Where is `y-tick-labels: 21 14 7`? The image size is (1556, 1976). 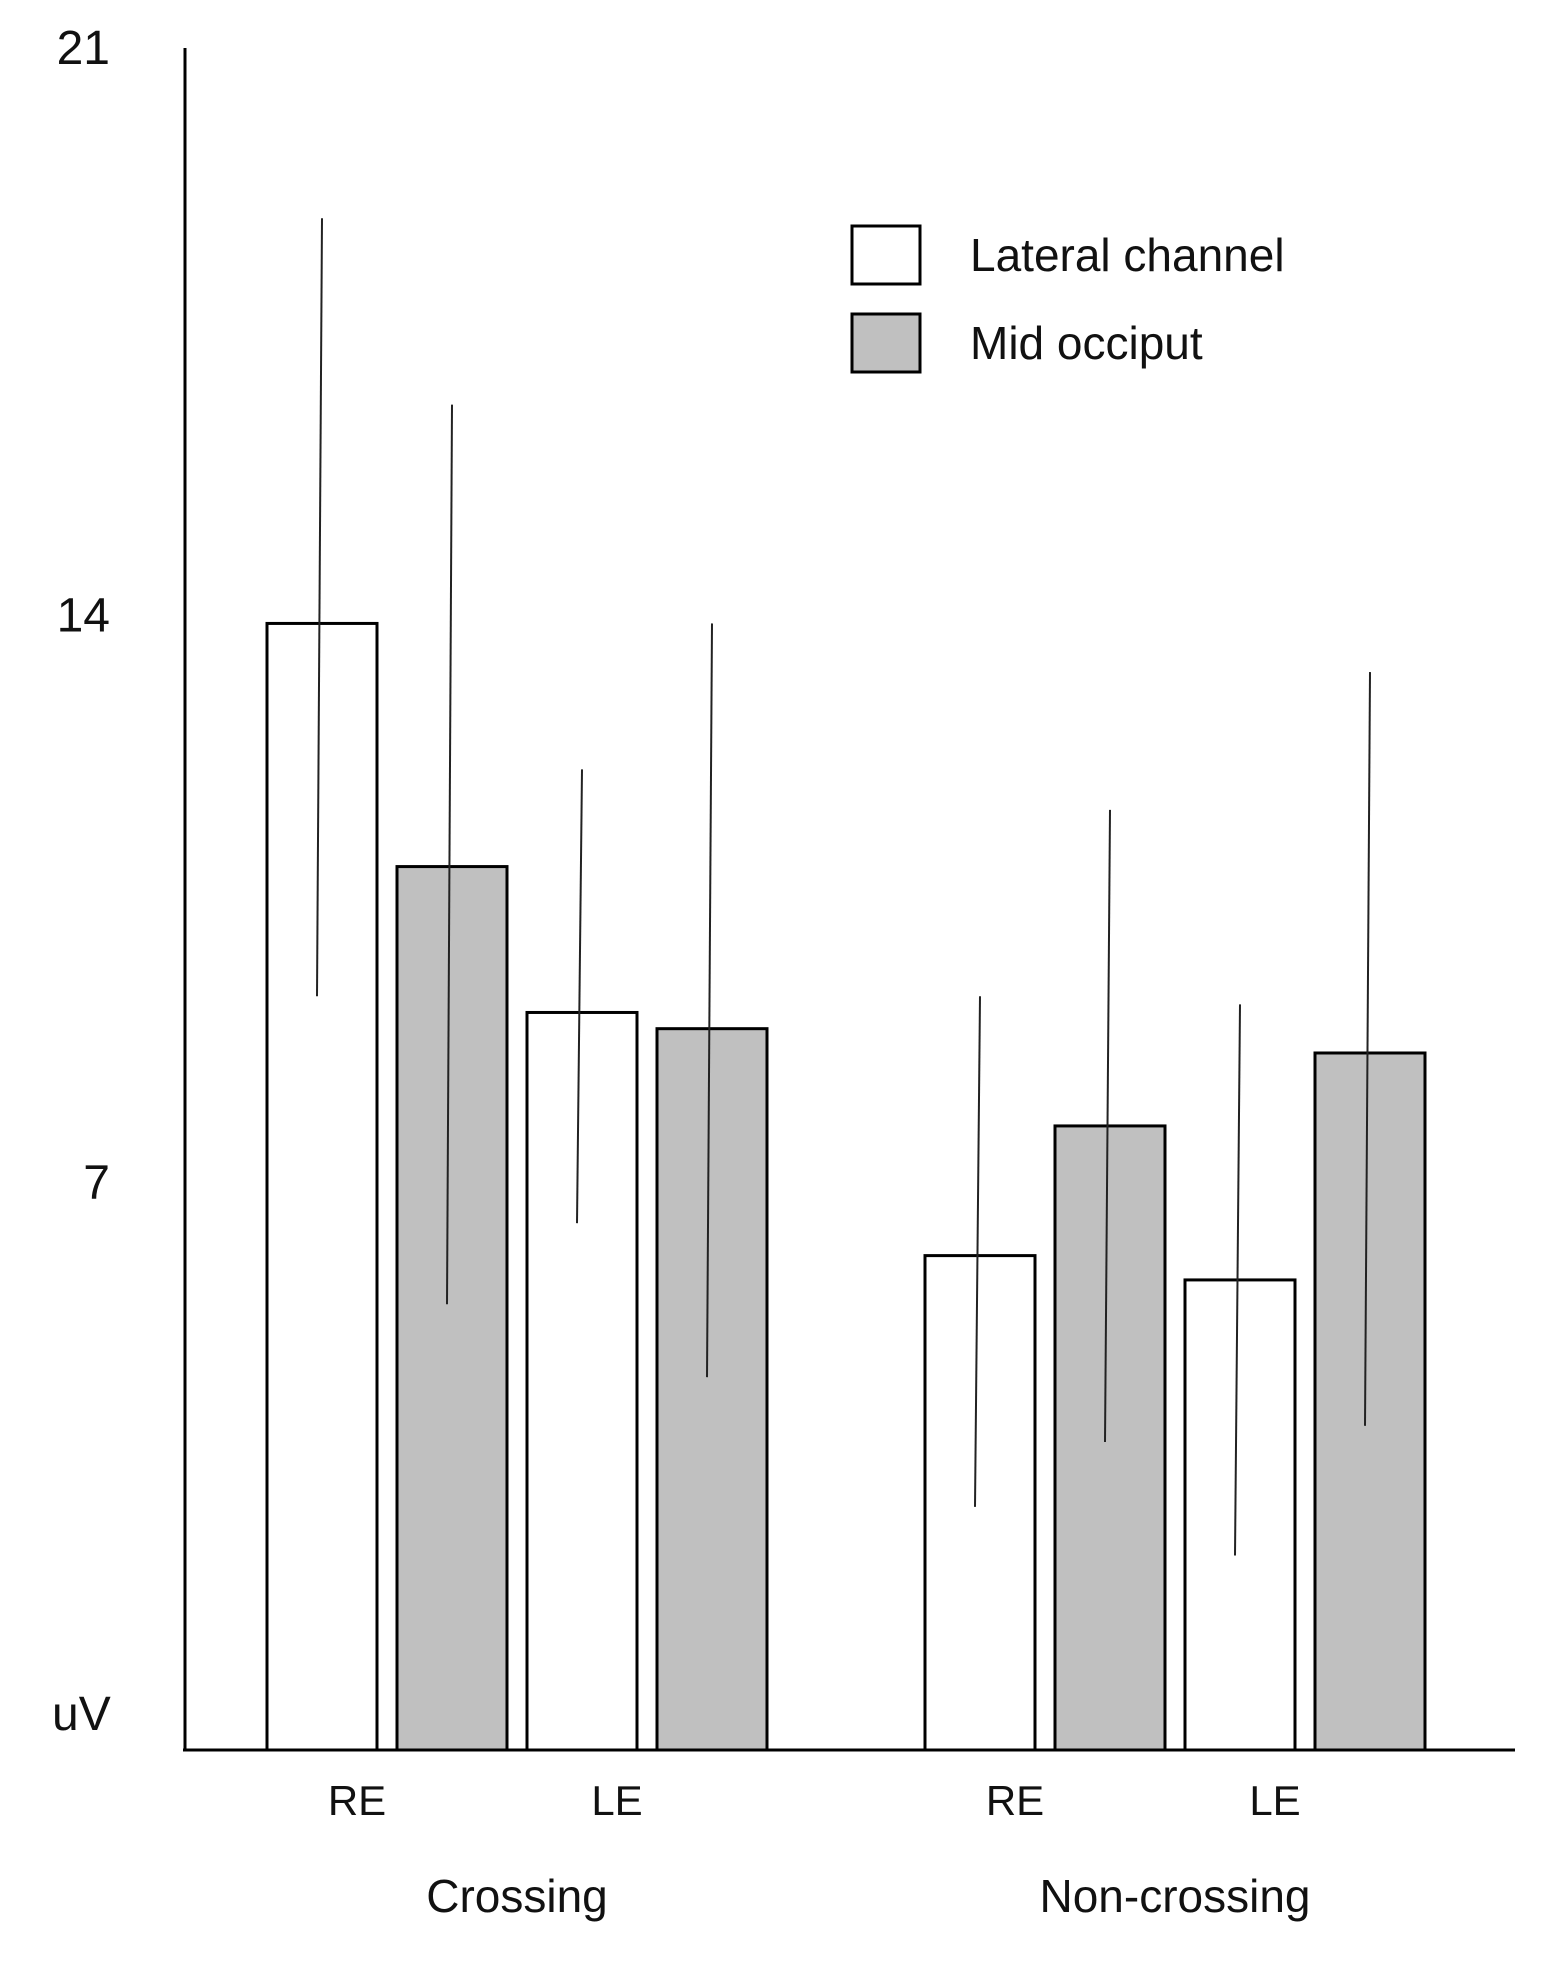 y-tick-labels: 21 14 7 is located at coordinates (83, 616).